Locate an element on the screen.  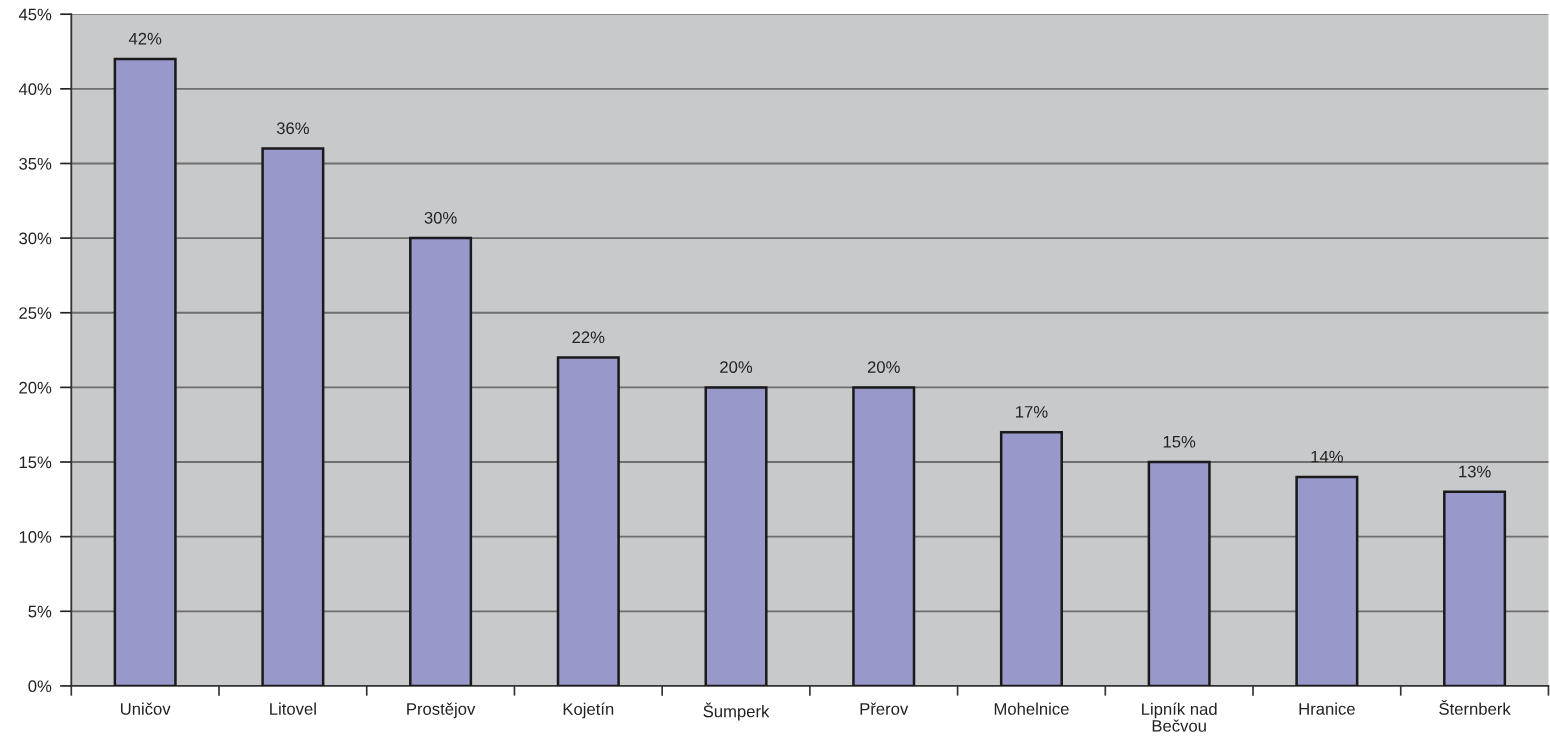
x-tick-label: Šternberk is located at coordinates (1475, 707).